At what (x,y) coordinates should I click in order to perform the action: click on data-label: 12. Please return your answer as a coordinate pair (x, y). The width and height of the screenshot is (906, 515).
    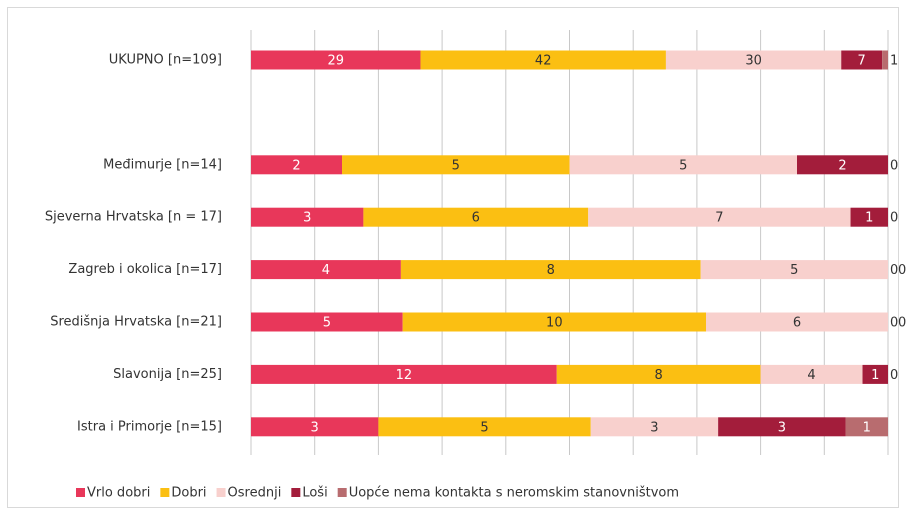
    Looking at the image, I should click on (404, 375).